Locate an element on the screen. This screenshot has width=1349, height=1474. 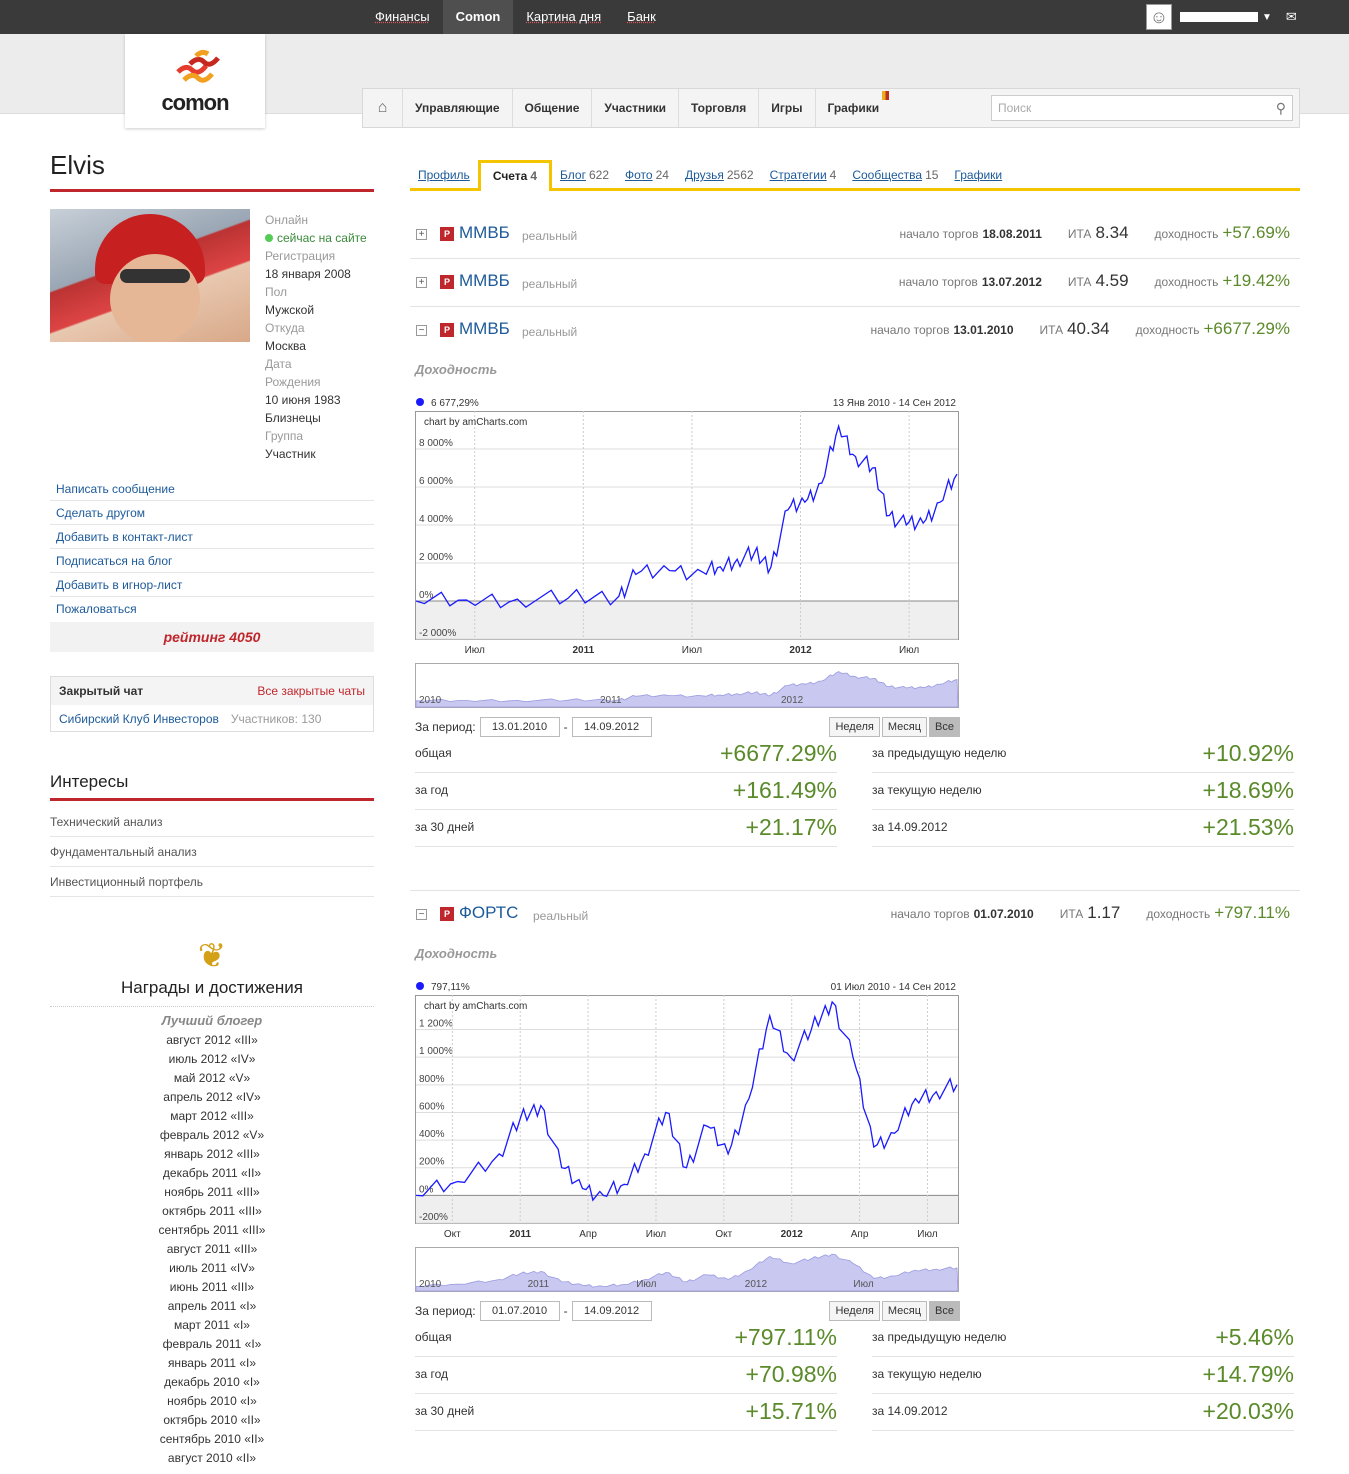
interest-item: Фундаментальный анализ is located at coordinates (212, 852).